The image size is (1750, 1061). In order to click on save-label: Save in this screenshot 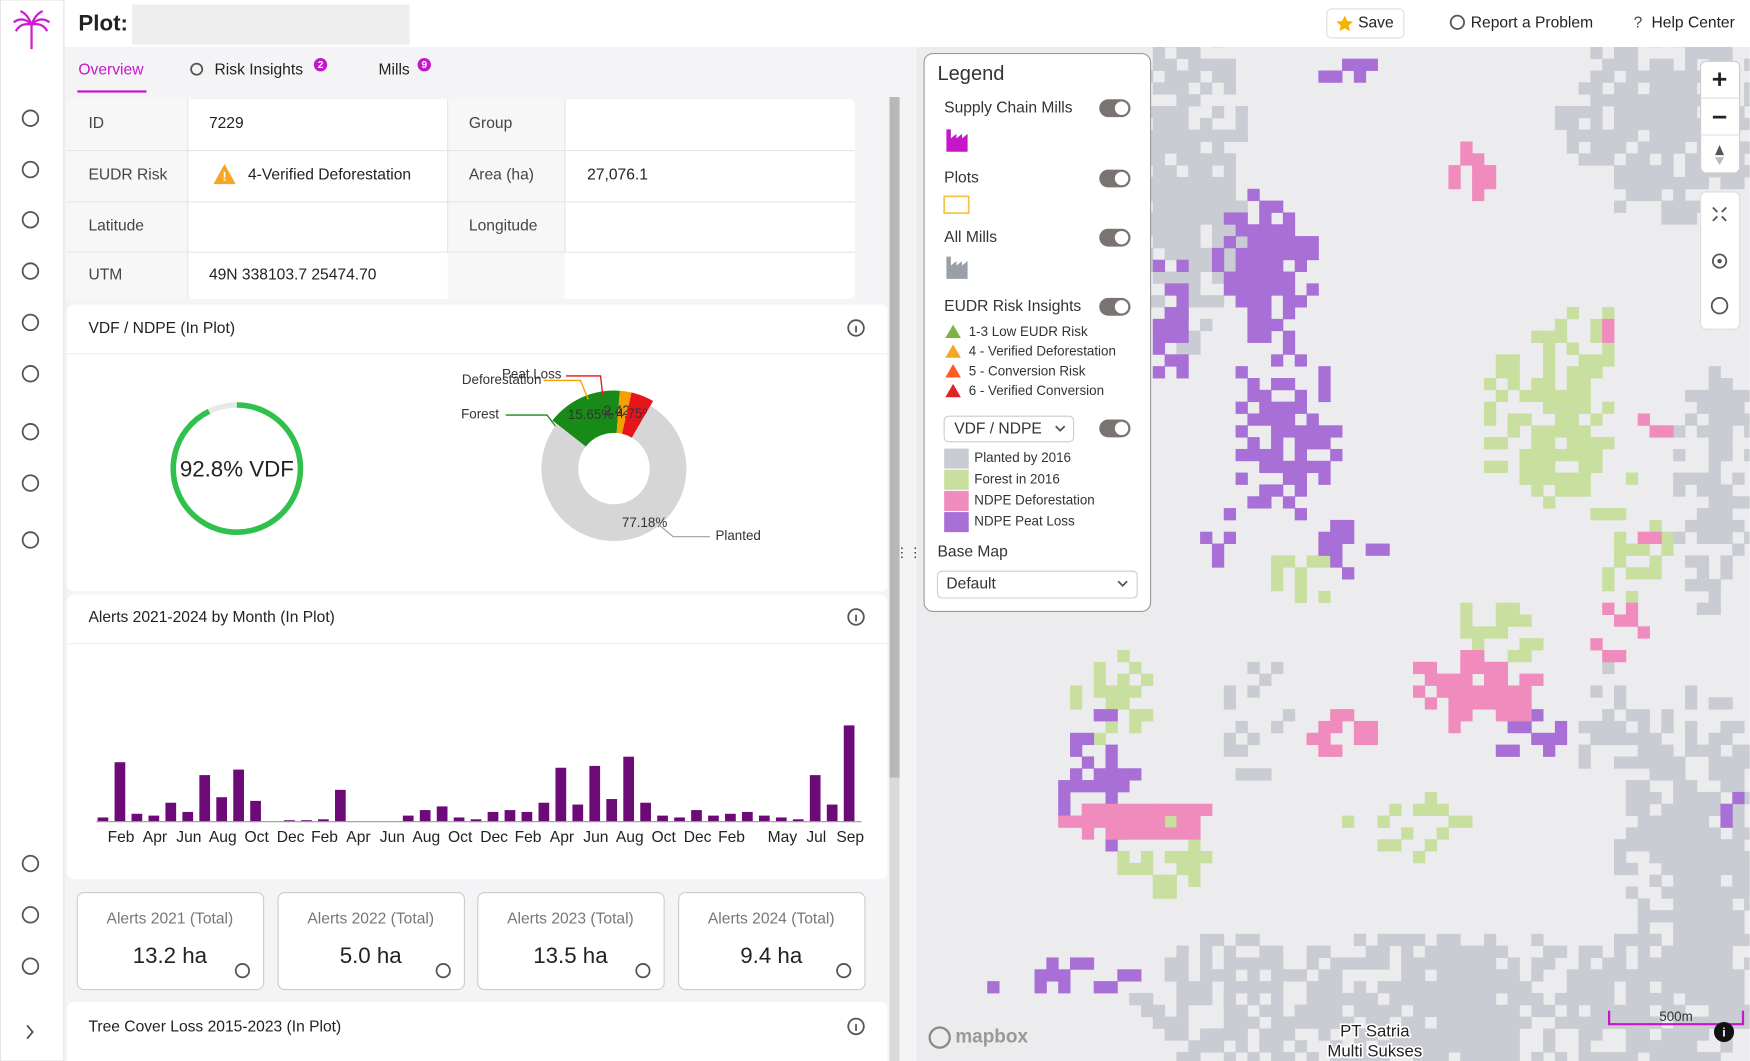, I will do `click(1376, 23)`.